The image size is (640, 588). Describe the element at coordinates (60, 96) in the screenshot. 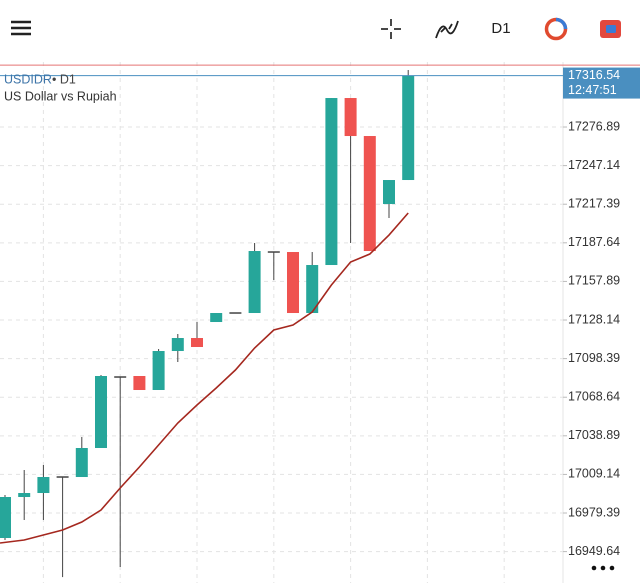

I see `subtitle: US Dollar vs Rupiah` at that location.